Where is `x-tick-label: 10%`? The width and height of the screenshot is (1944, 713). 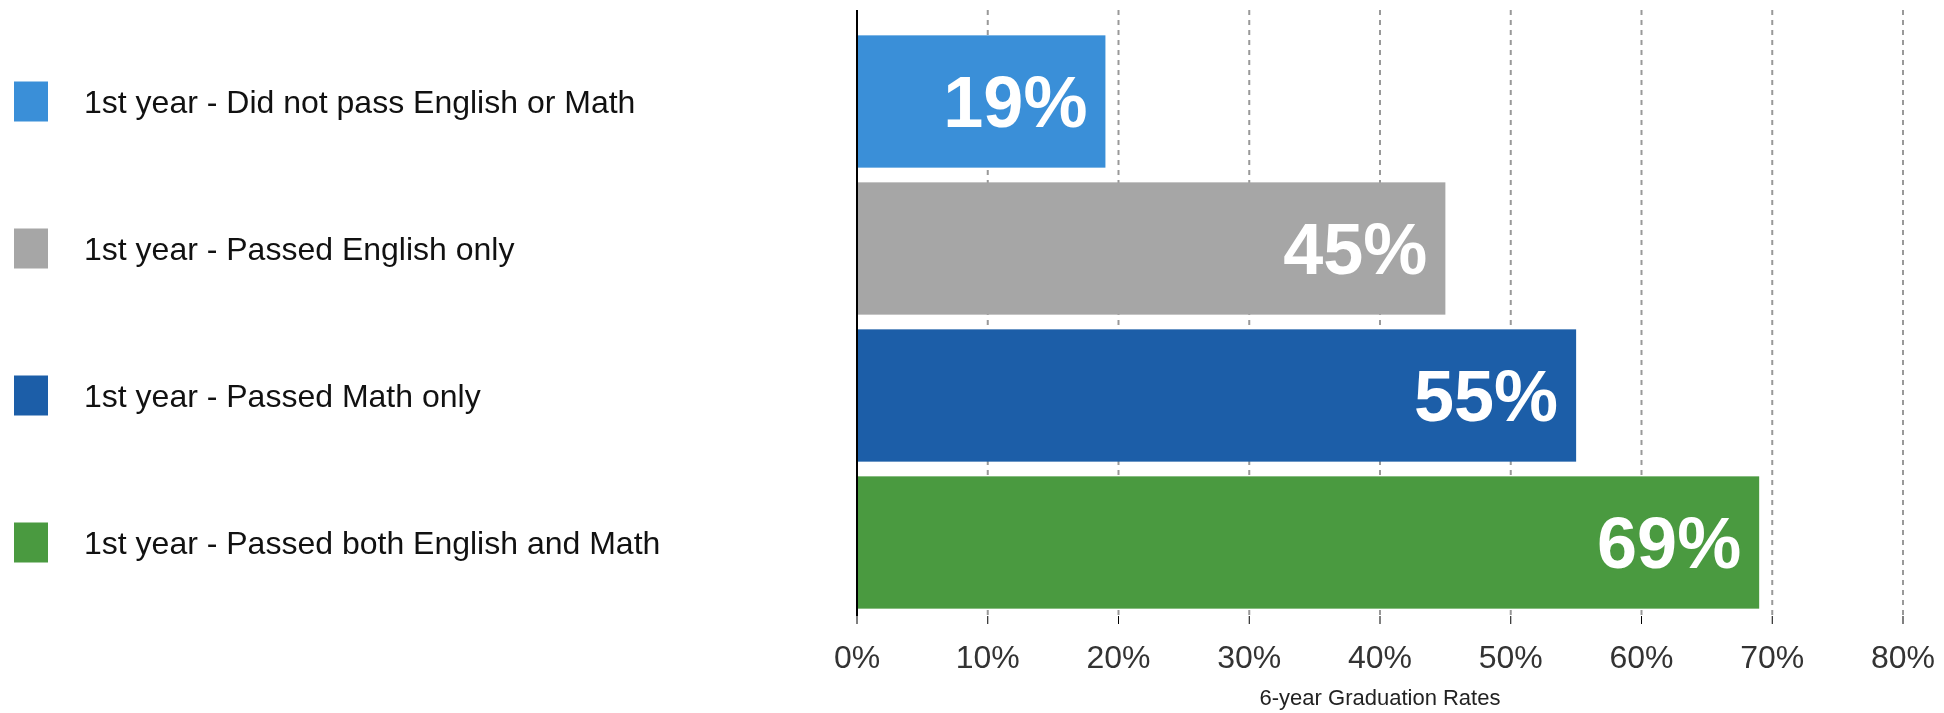
x-tick-label: 10% is located at coordinates (987, 657).